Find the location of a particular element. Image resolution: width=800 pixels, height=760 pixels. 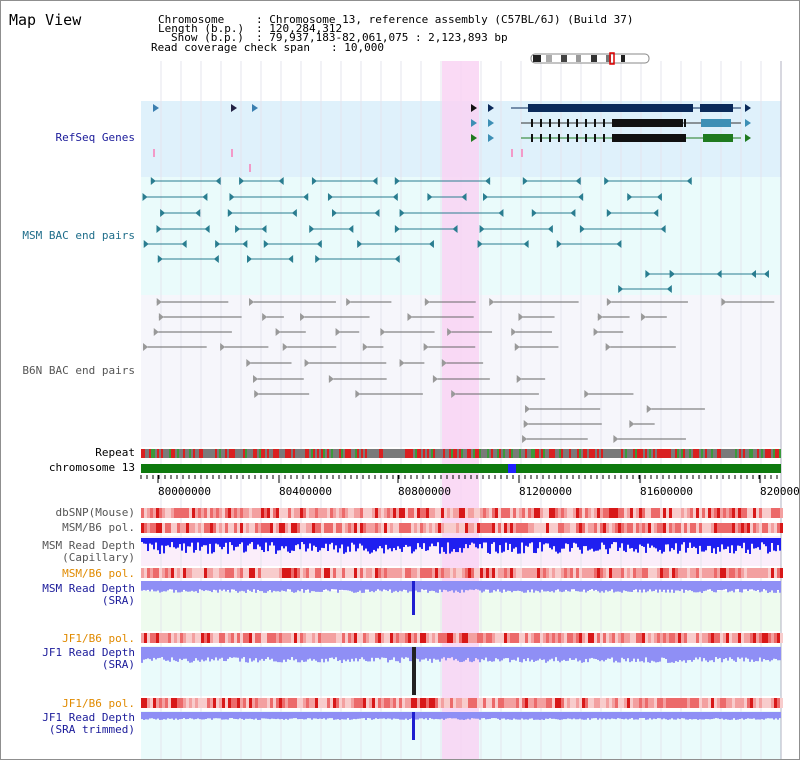

msm-pol-label: MSM/B6 pol. is located at coordinates (98, 527).